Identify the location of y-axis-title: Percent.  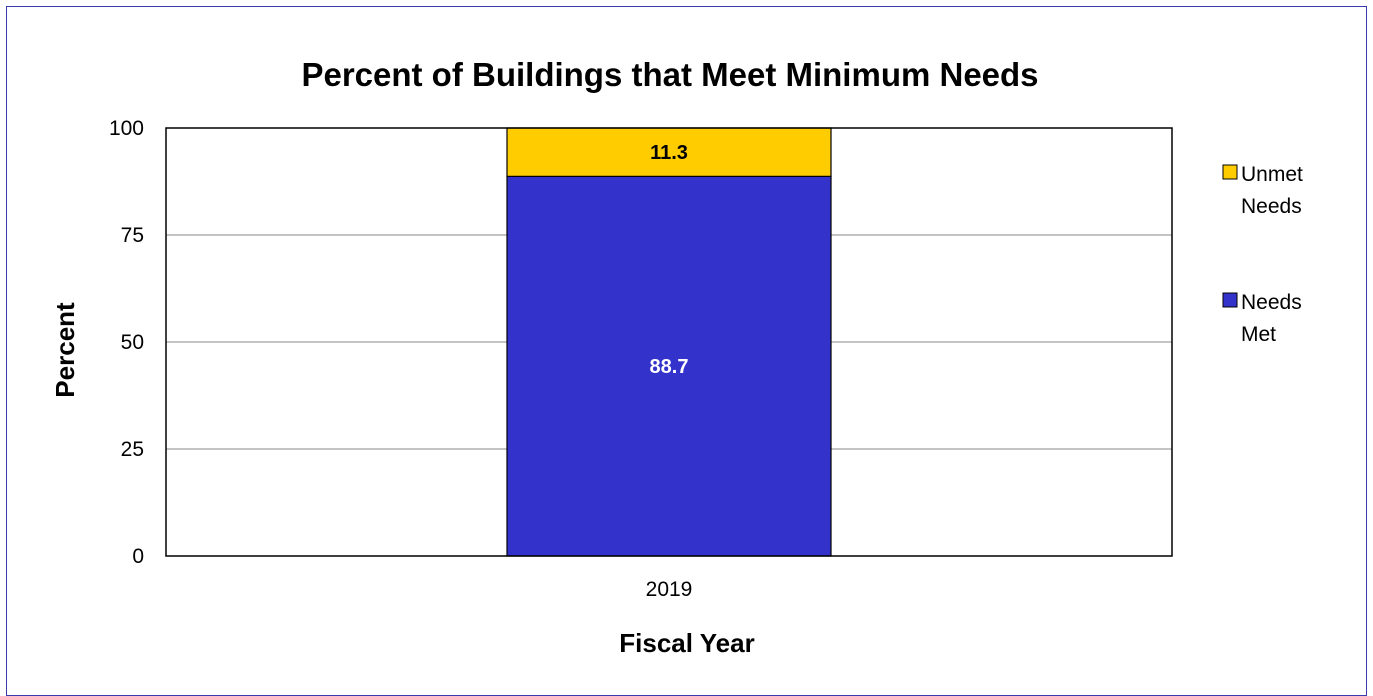
(65, 350).